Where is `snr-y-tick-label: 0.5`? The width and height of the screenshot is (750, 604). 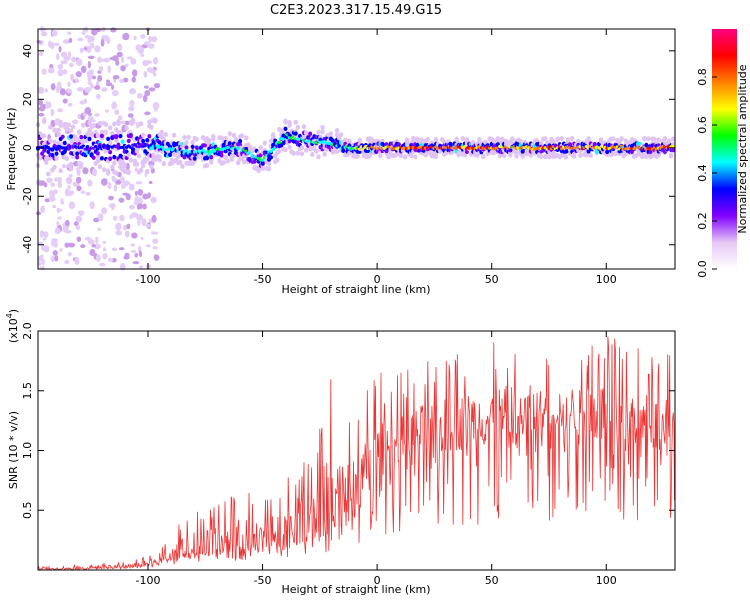 snr-y-tick-label: 0.5 is located at coordinates (27, 511).